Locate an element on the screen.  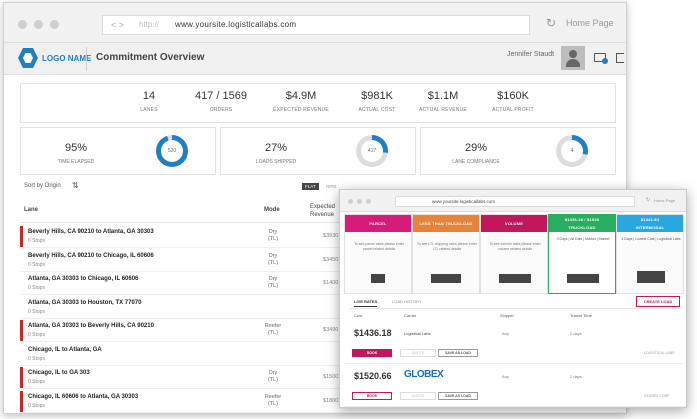
van-icon is located at coordinates (378, 278).